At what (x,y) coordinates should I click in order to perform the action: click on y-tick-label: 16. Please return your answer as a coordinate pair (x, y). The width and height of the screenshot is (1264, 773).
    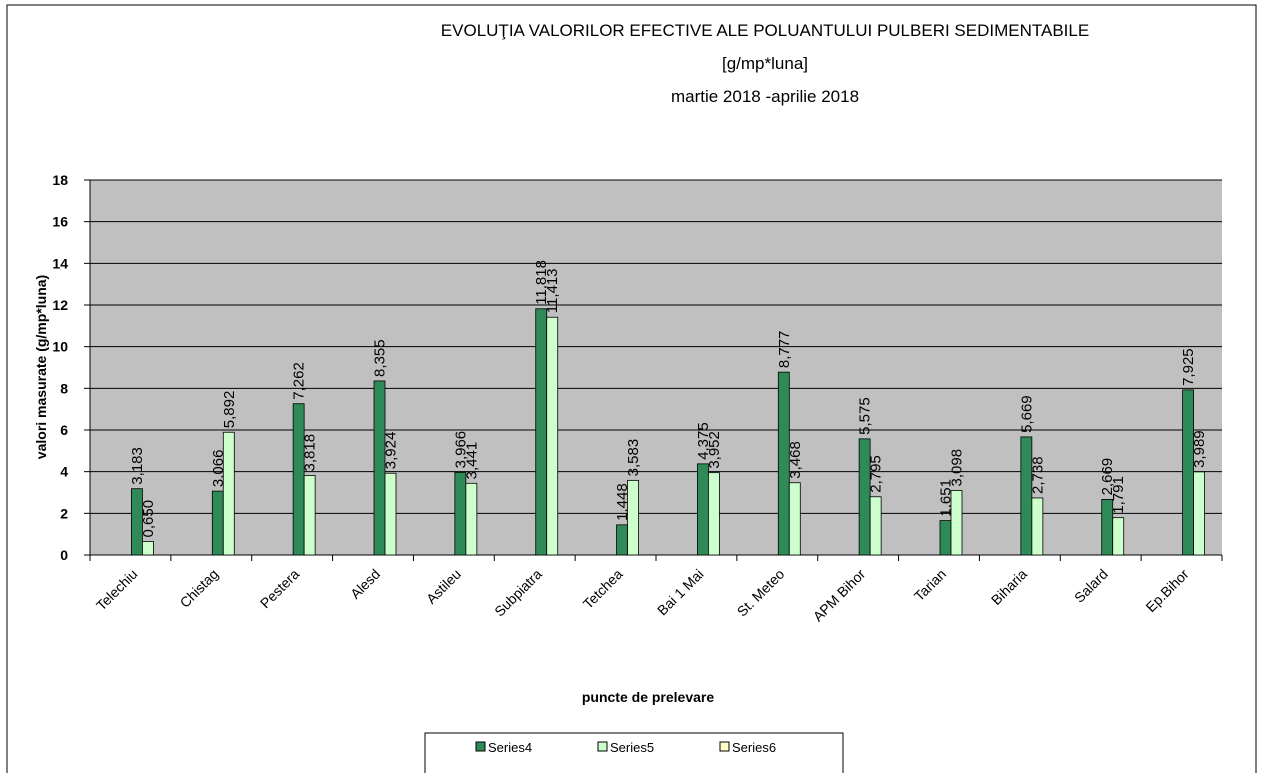
    Looking at the image, I should click on (60, 222).